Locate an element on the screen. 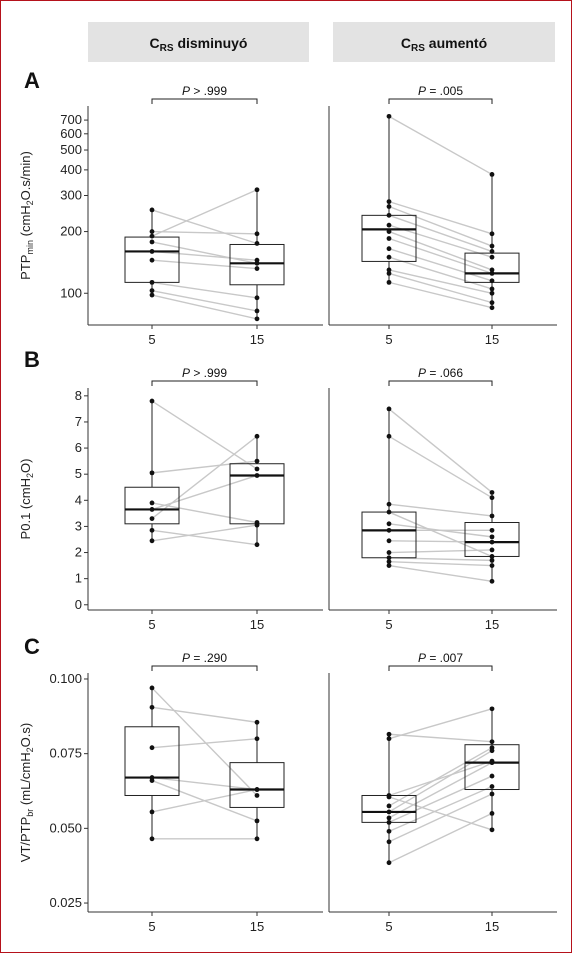 The image size is (572, 953). p-value-label: P > .999 is located at coordinates (204, 91).